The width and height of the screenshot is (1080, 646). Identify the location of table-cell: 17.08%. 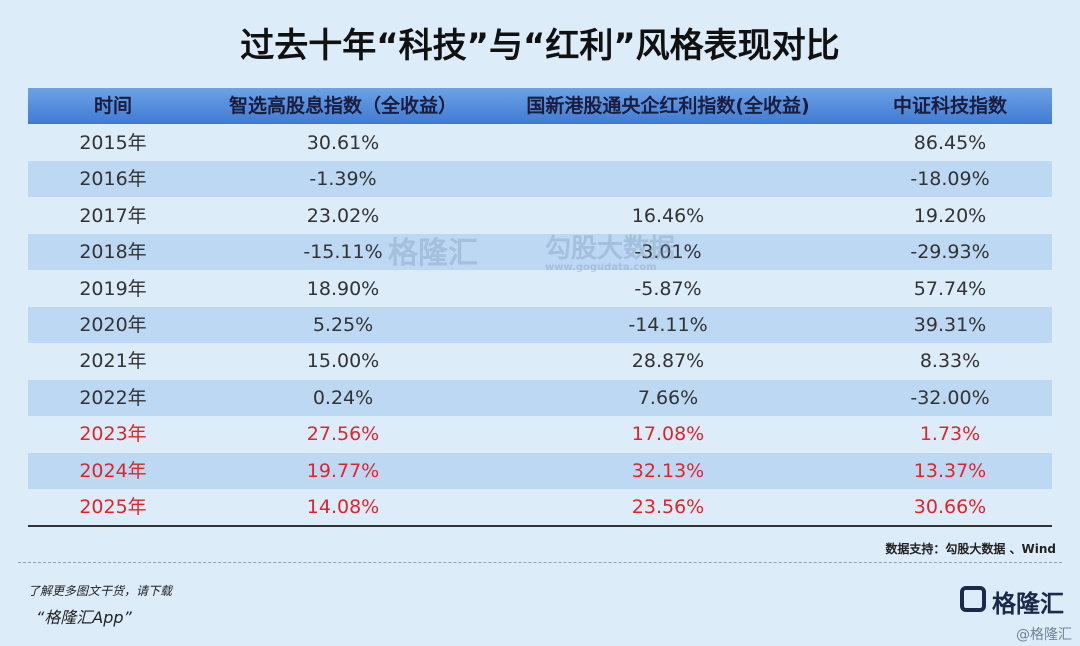
(668, 434).